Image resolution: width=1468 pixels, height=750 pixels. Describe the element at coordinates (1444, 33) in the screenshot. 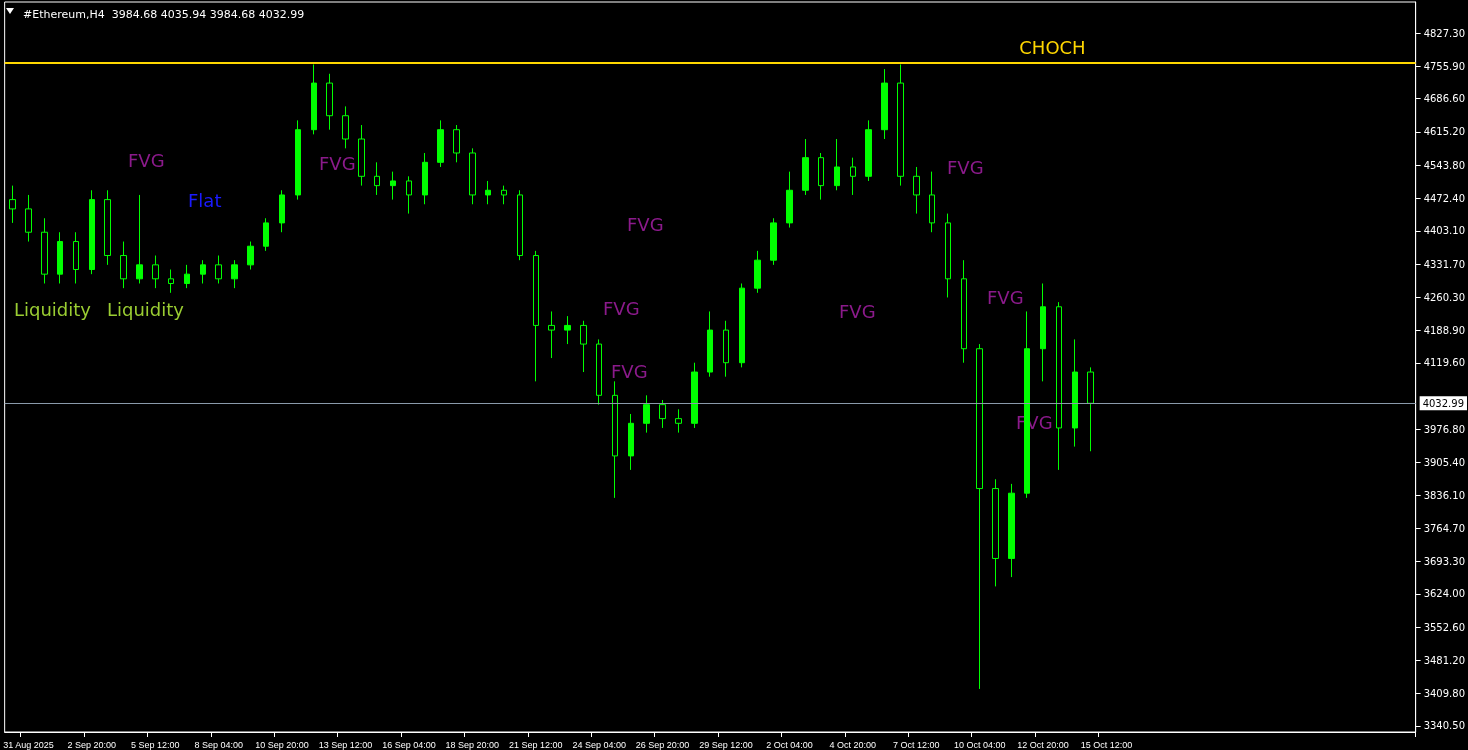

I see `y-tick-label: 4827.30` at that location.